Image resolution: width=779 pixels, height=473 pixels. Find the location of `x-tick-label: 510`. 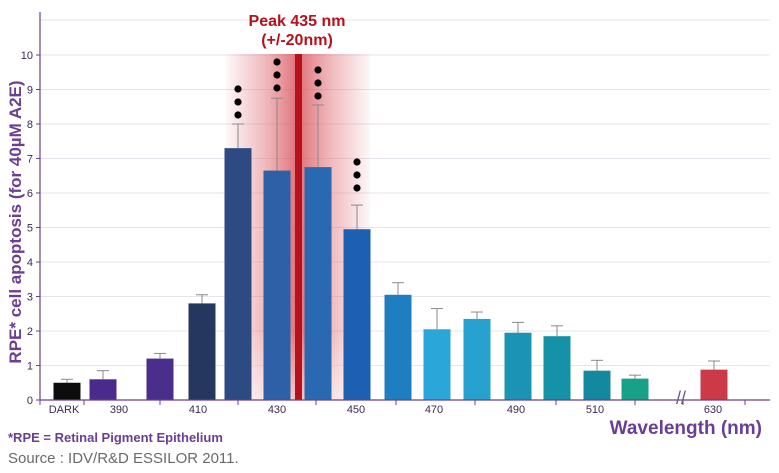

x-tick-label: 510 is located at coordinates (595, 410).